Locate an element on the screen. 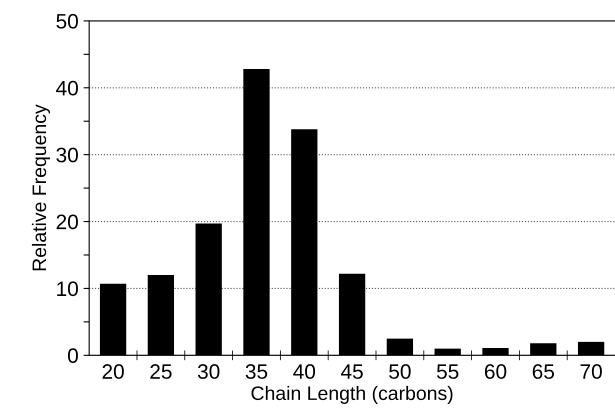 This screenshot has height=418, width=615. y-tick-label: 40 is located at coordinates (67, 88).